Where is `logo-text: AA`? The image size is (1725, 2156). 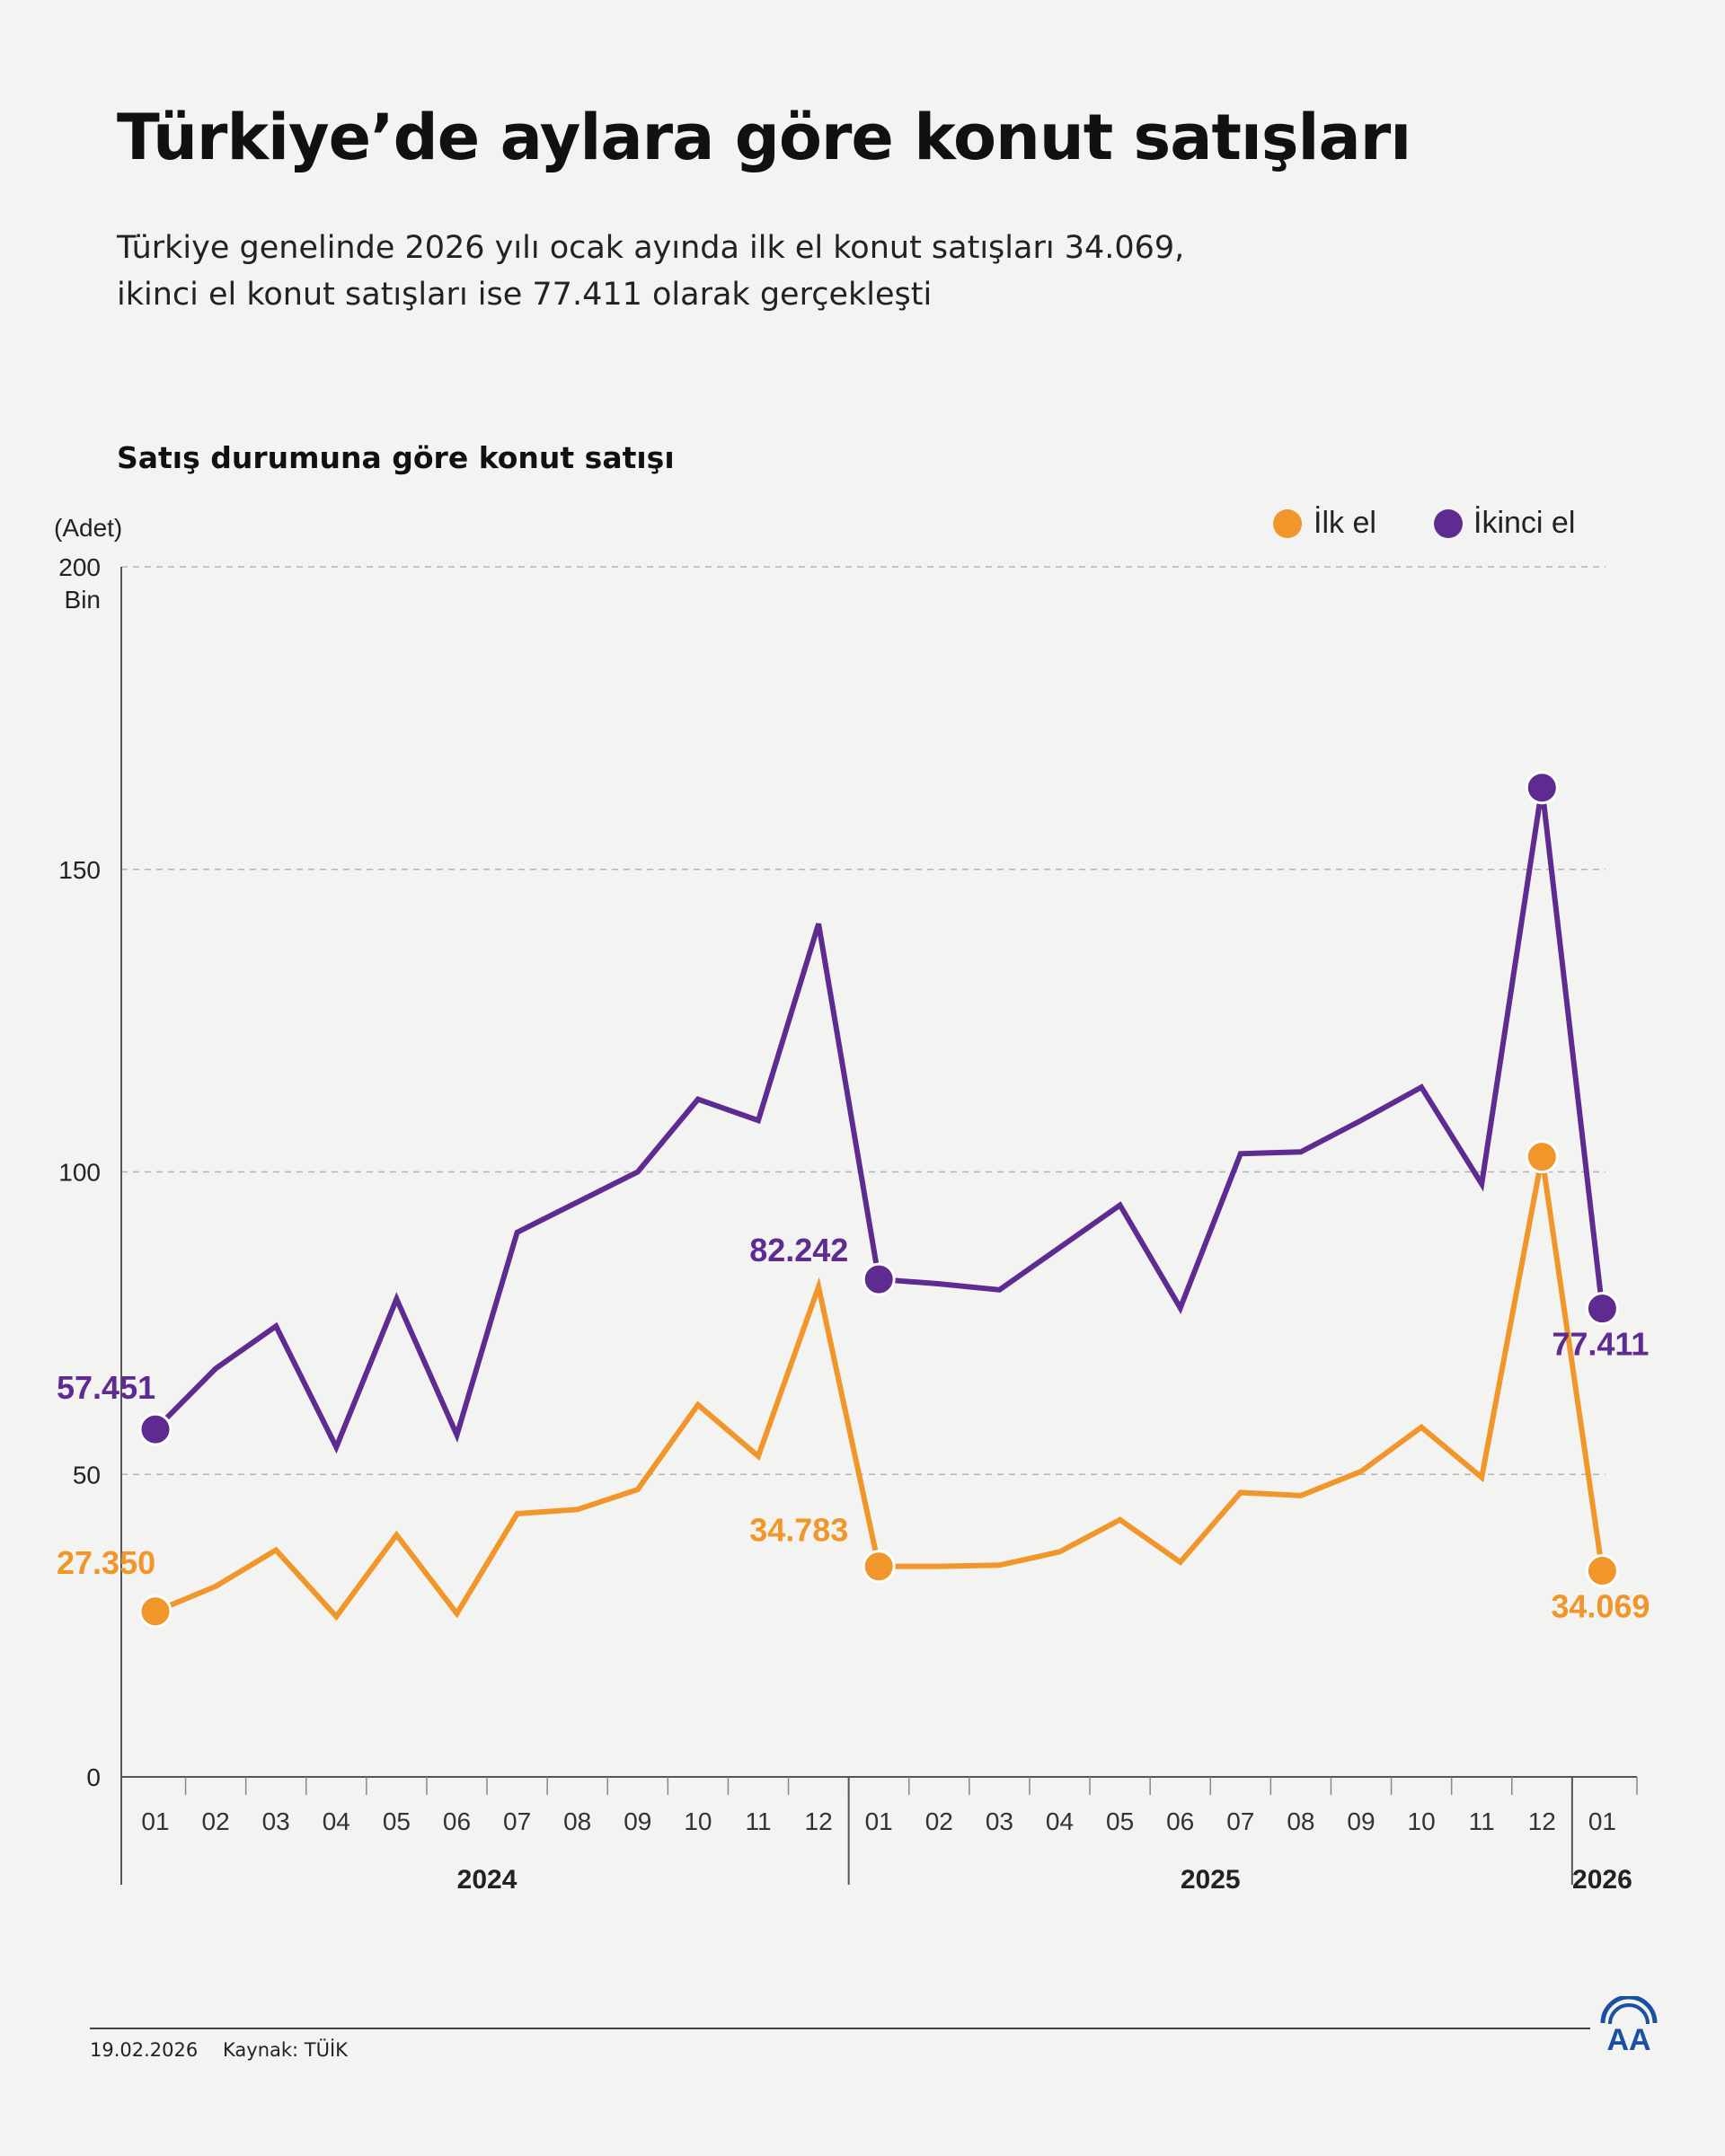 logo-text: AA is located at coordinates (1628, 2038).